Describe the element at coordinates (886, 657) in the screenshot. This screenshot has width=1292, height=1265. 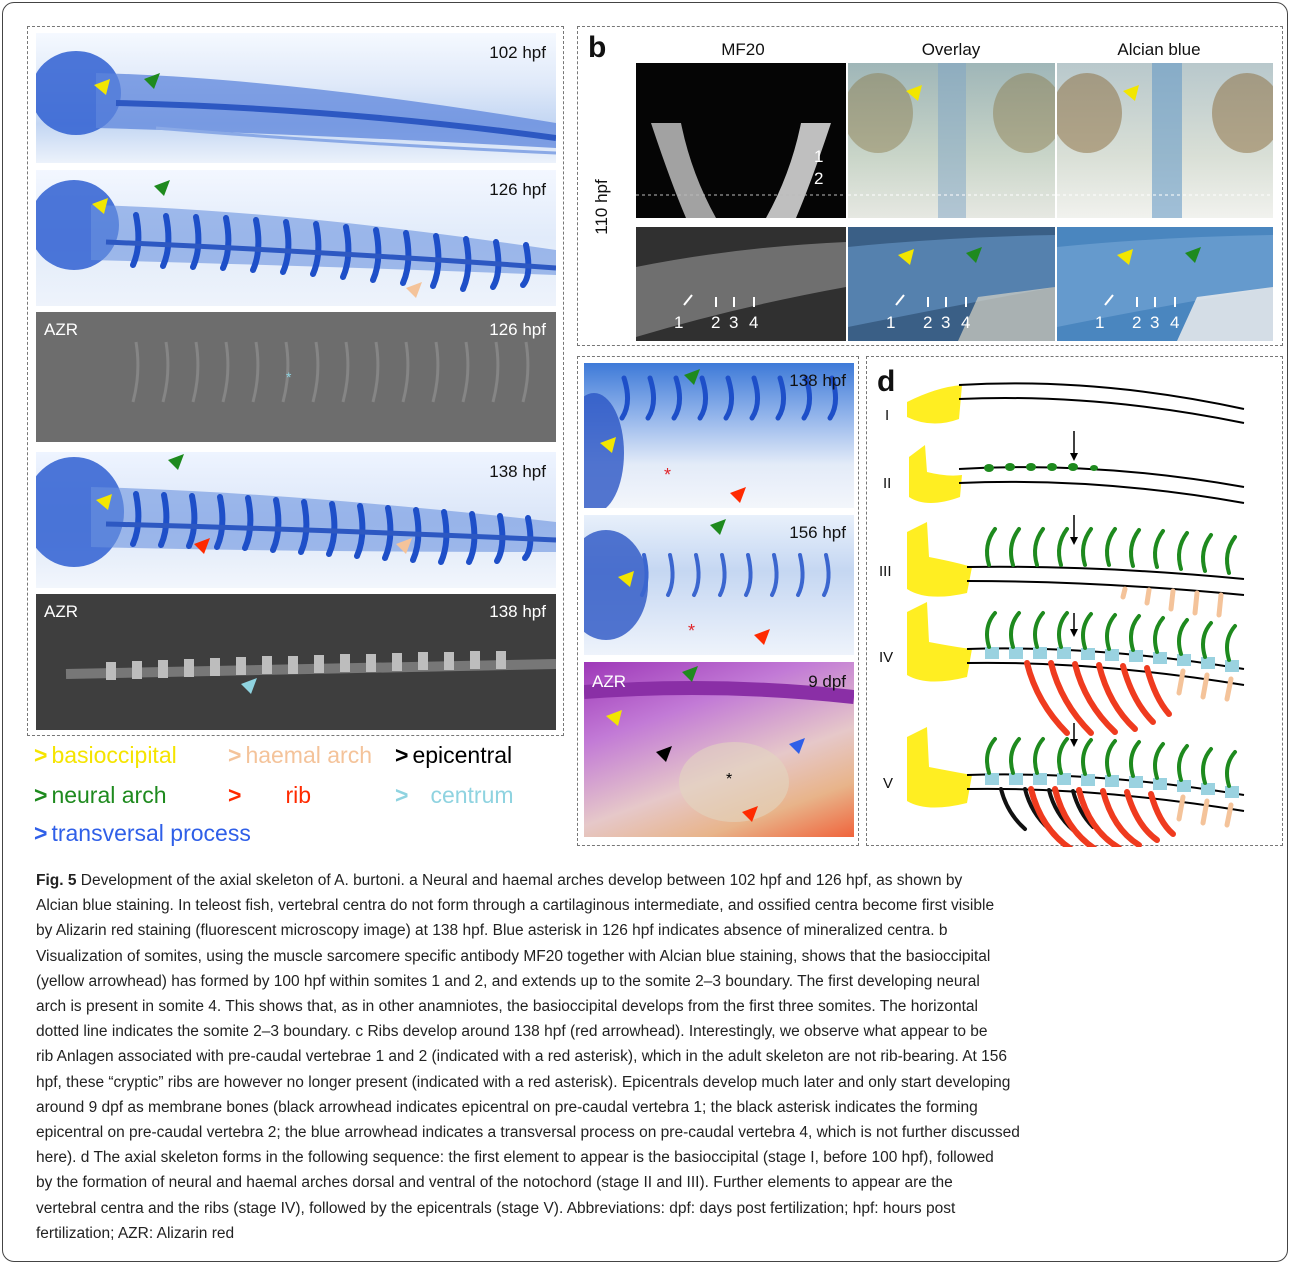
I see `stage-label-iv: IV` at that location.